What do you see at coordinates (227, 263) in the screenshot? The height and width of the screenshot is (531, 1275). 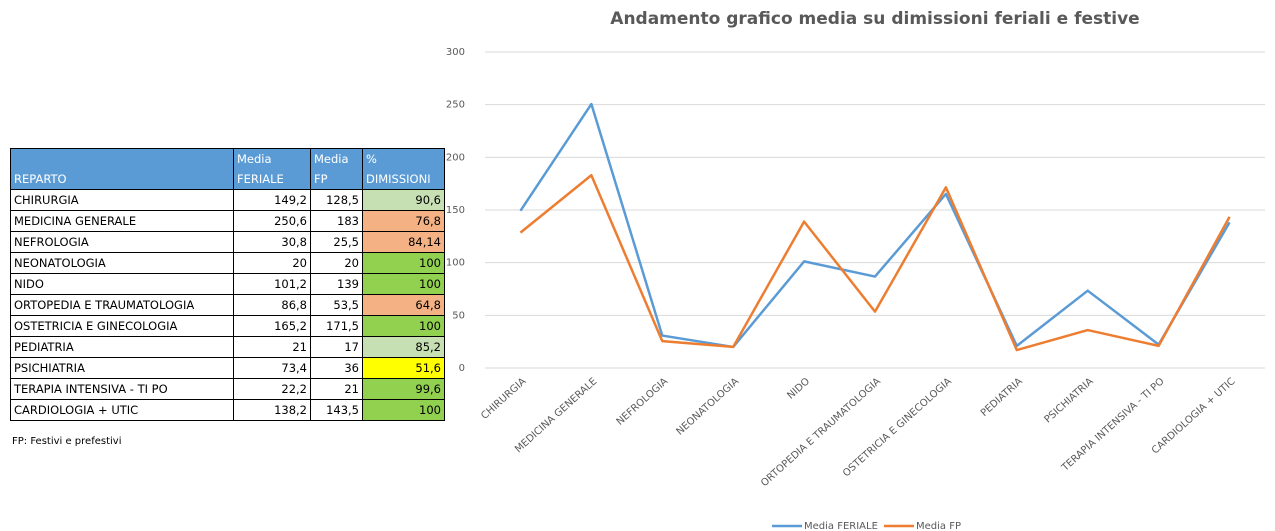 I see `table-row: NEONATOLOGIA 20 20 100` at bounding box center [227, 263].